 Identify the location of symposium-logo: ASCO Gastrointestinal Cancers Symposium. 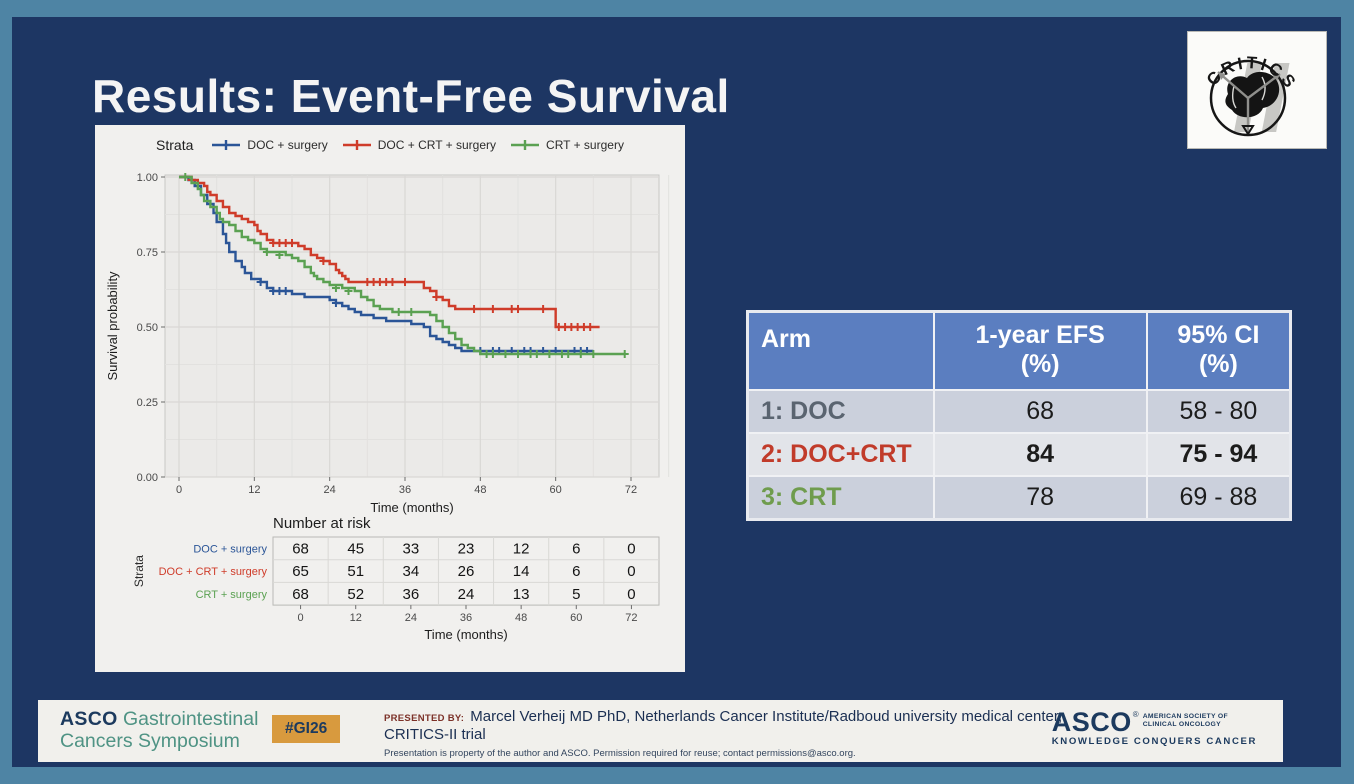
(159, 730).